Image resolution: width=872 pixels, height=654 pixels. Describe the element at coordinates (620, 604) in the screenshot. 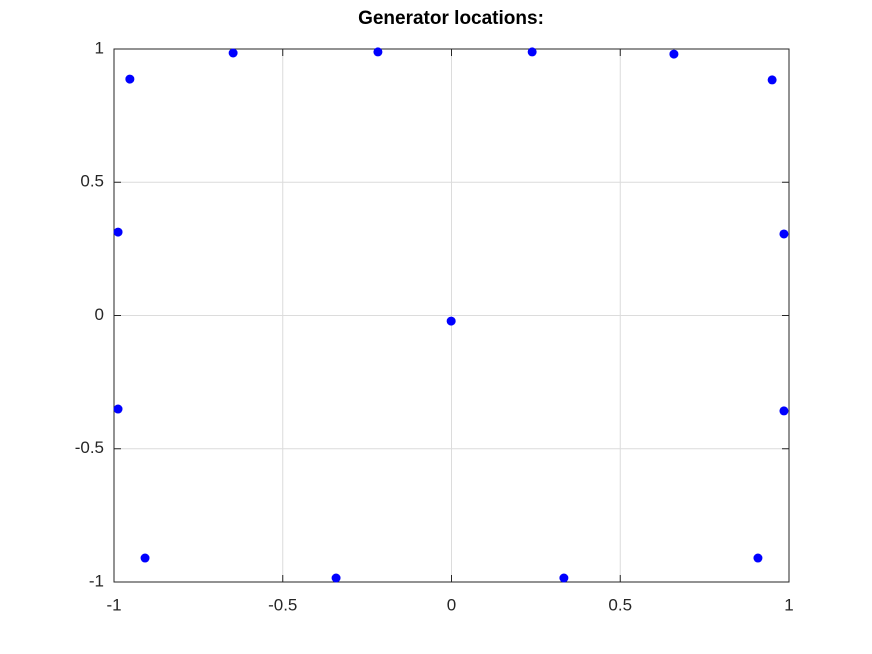

I see `x-tick-label: 0.5` at that location.